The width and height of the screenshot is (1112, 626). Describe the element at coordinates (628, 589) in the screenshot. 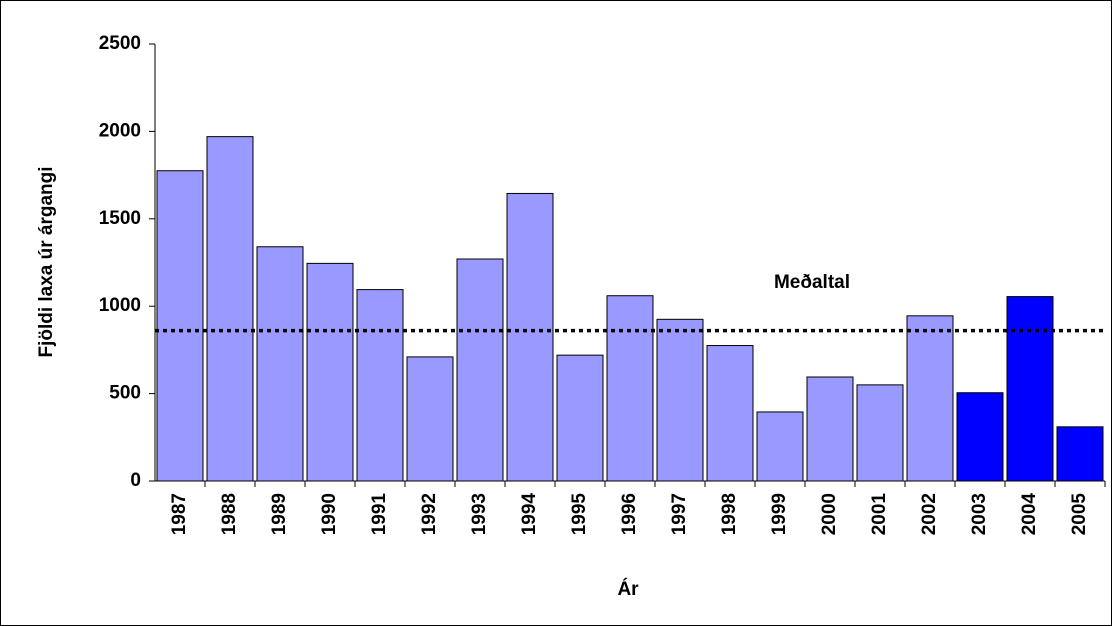

I see `x-axis-title: Ár` at that location.